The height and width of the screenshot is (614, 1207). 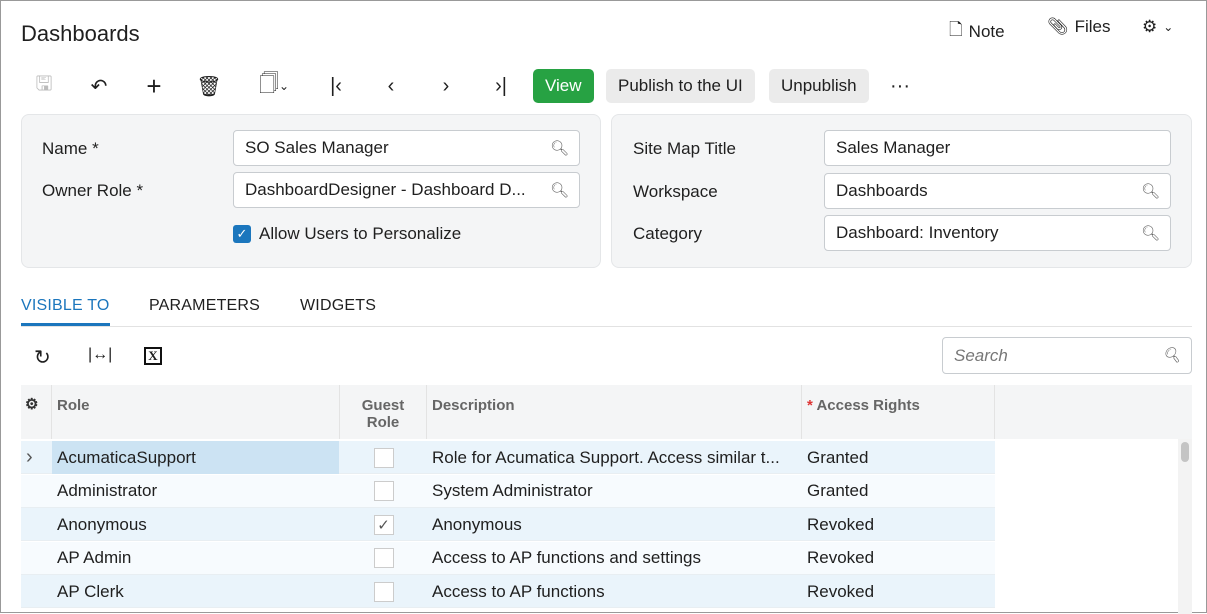 I want to click on description-cell: System Administrator, so click(x=512, y=490).